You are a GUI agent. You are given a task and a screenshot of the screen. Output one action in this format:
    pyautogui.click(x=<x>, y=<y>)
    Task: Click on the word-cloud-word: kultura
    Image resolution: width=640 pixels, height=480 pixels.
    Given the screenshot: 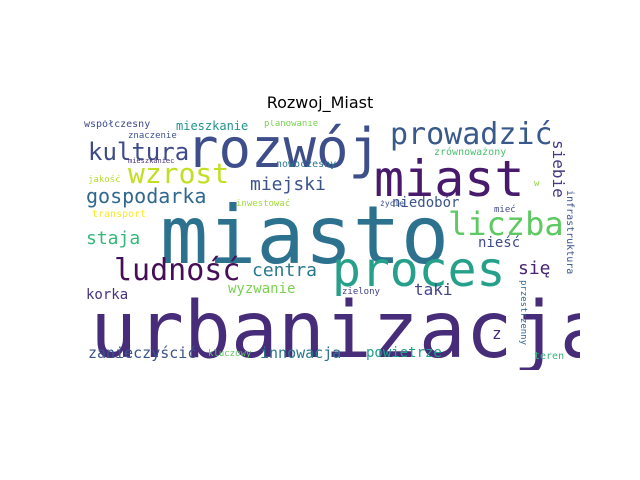 What is the action you would take?
    pyautogui.click(x=139, y=152)
    